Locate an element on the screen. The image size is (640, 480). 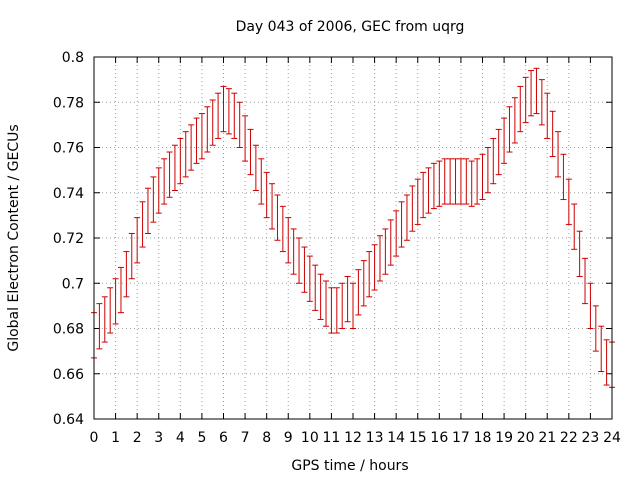
x-tick-label: 8 is located at coordinates (266, 438).